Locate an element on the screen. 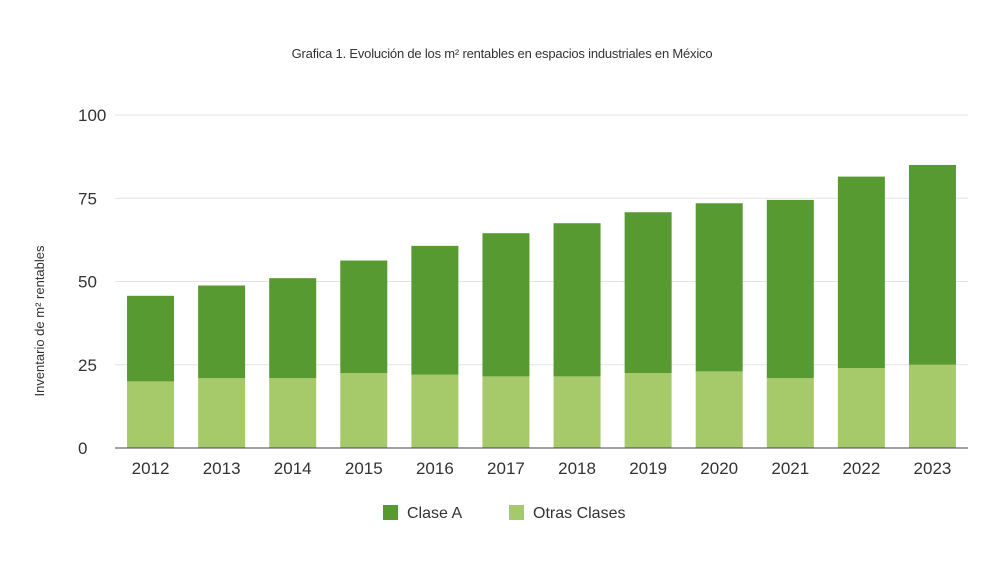 The height and width of the screenshot is (567, 1000). bar-clase-a-2020 is located at coordinates (719, 287).